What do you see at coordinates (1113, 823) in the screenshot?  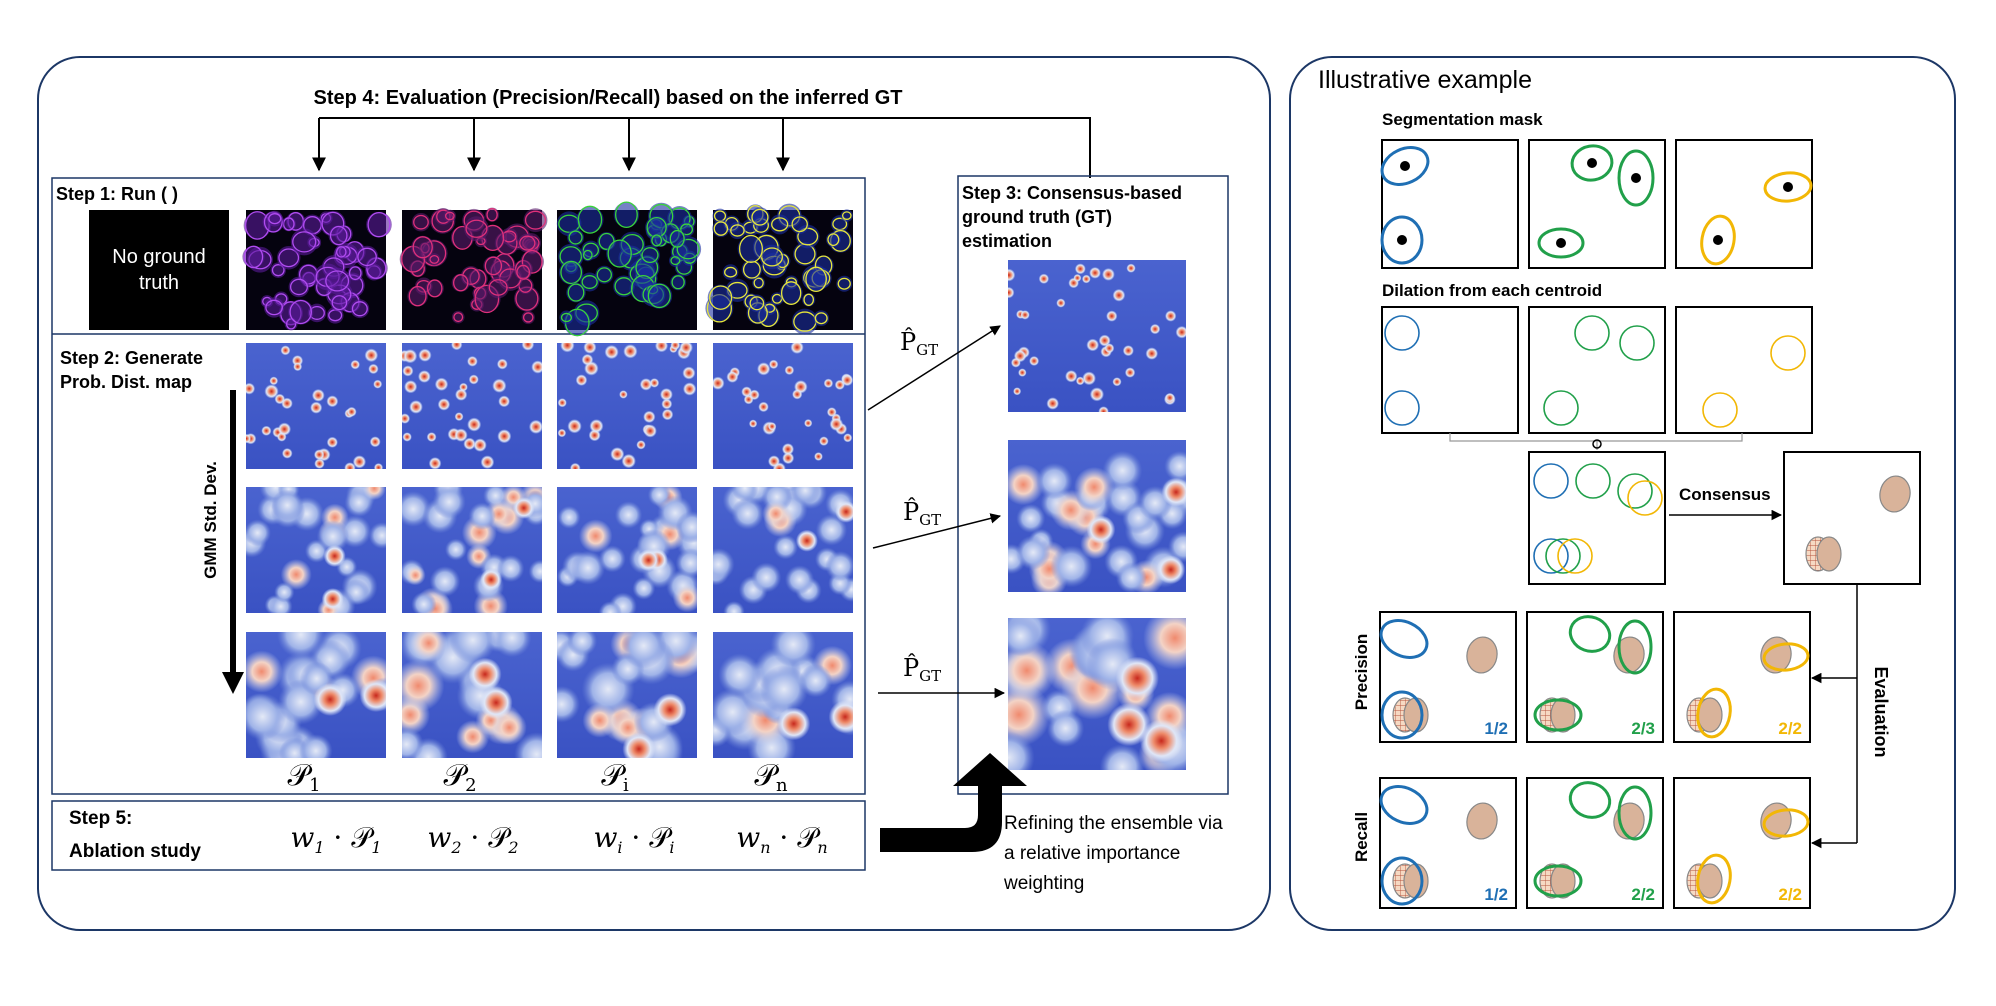 I see `refine-line1: Refining the ensemble via` at bounding box center [1113, 823].